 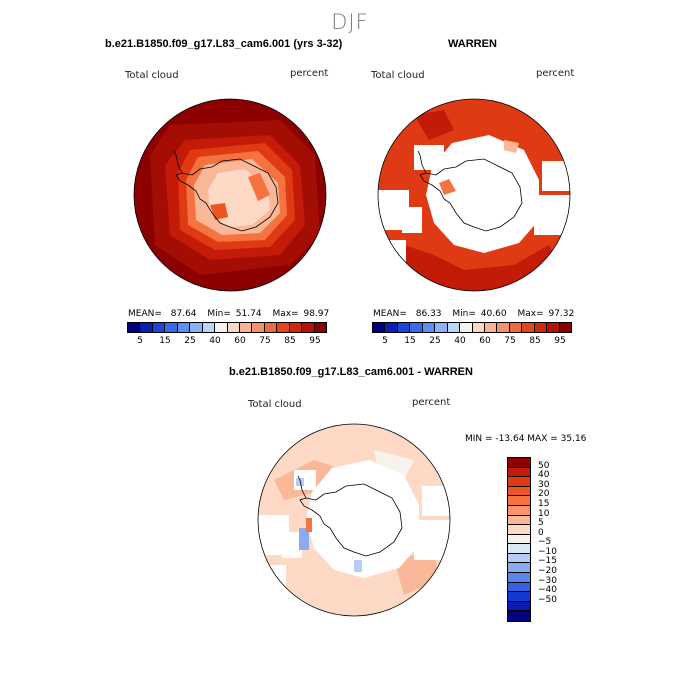 What do you see at coordinates (390, 314) in the screenshot?
I see `right-mean-label: MEAN=` at bounding box center [390, 314].